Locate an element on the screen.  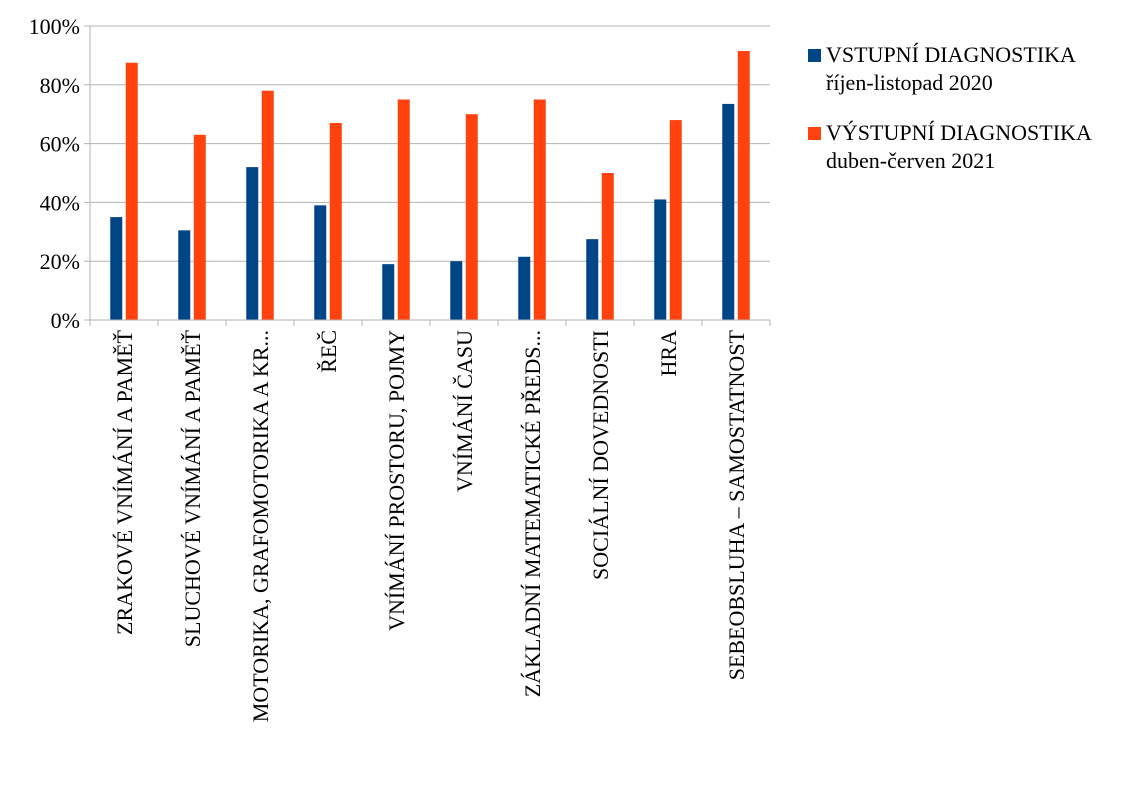
y-tick-label: 60% is located at coordinates (60, 144).